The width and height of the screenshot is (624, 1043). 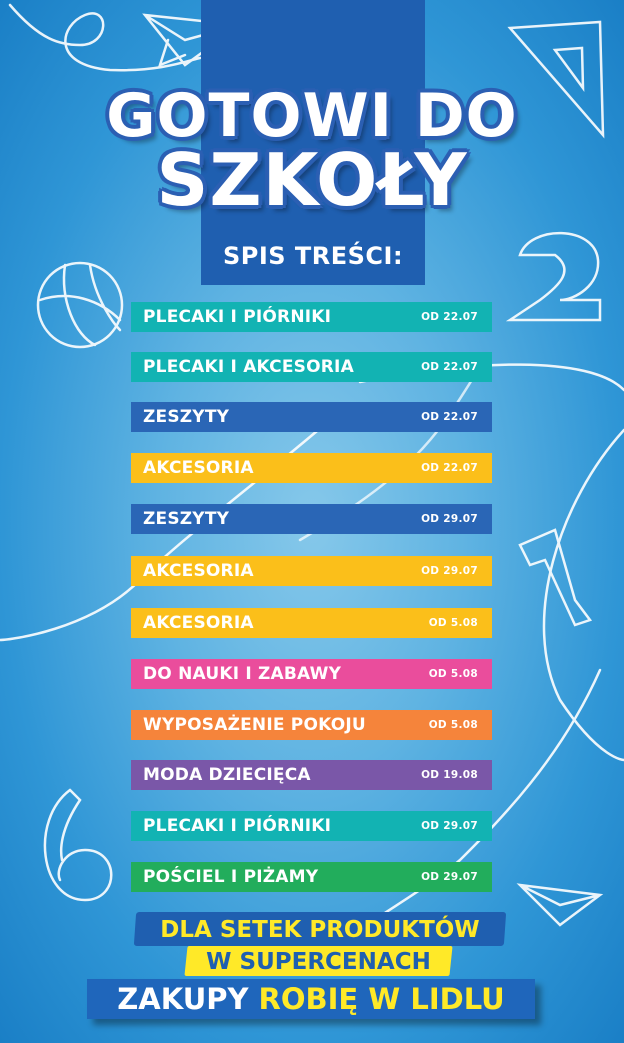 What do you see at coordinates (183, 999) in the screenshot?
I see `slogan-white-text: ZAKUPY` at bounding box center [183, 999].